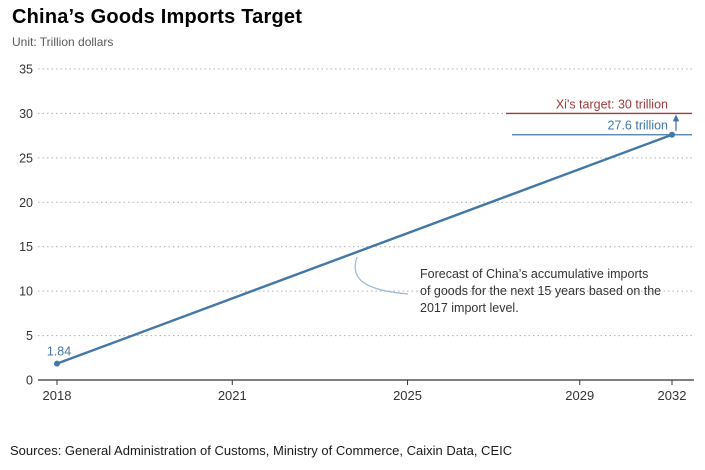 Image resolution: width=705 pixels, height=470 pixels. I want to click on x-tick-label: 2029, so click(579, 395).